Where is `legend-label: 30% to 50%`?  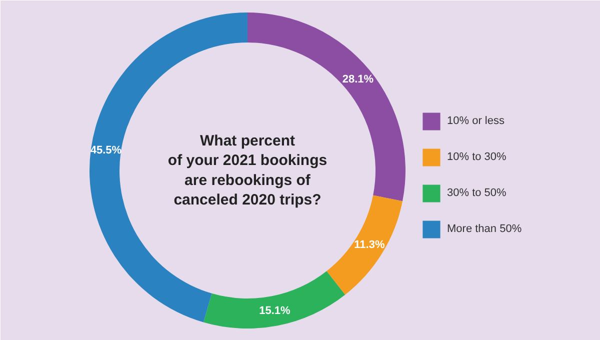
legend-label: 30% to 50% is located at coordinates (476, 193).